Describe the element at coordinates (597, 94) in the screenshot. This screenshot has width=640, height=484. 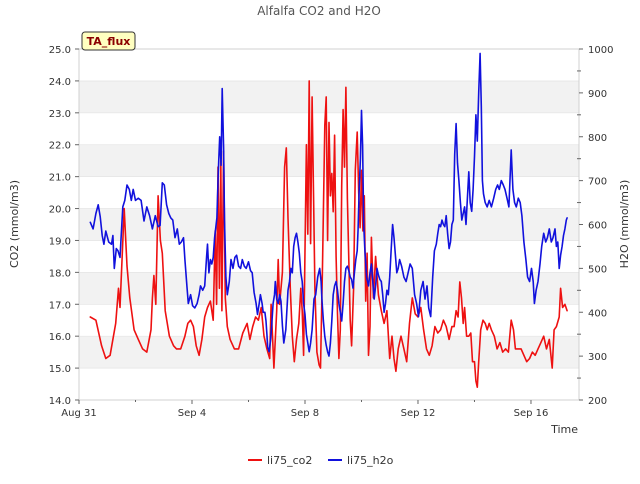
I see `right-tick-label: 900` at that location.